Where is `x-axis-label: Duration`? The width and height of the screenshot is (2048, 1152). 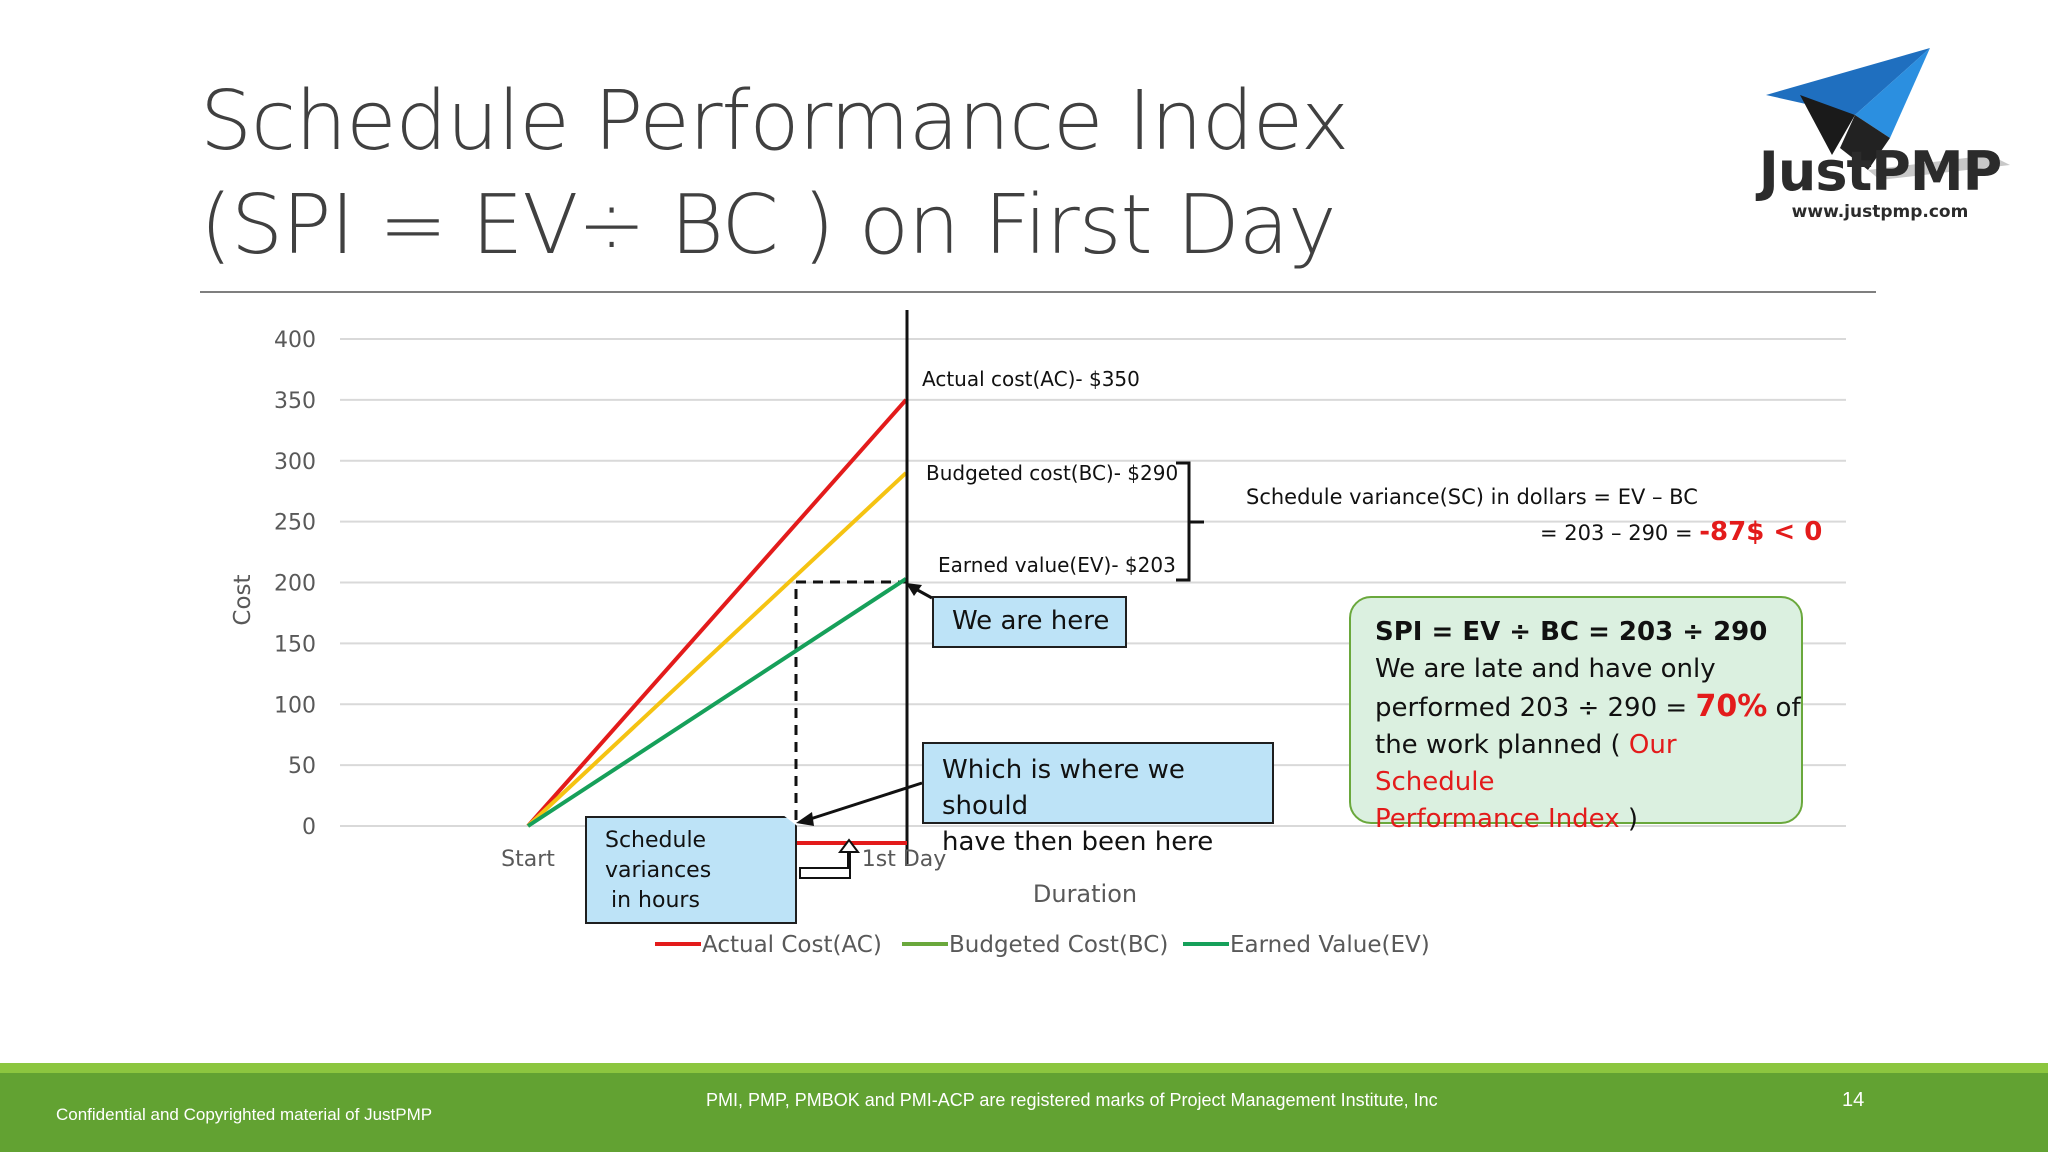 x-axis-label: Duration is located at coordinates (1085, 894).